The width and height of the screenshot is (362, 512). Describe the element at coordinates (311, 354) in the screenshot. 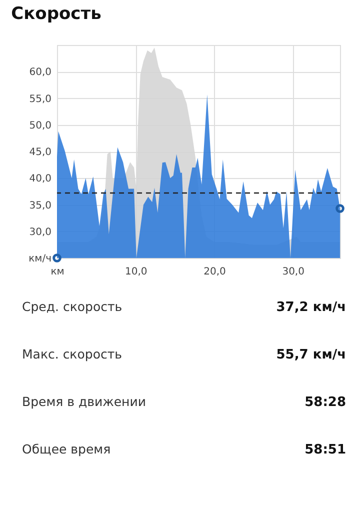

I see `text: 55,7 км/ч` at that location.